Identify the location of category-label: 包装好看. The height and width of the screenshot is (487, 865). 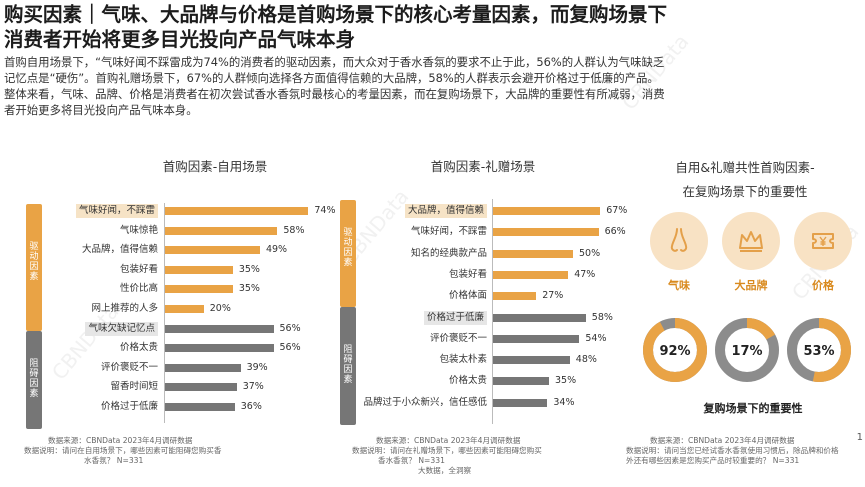
(138, 269).